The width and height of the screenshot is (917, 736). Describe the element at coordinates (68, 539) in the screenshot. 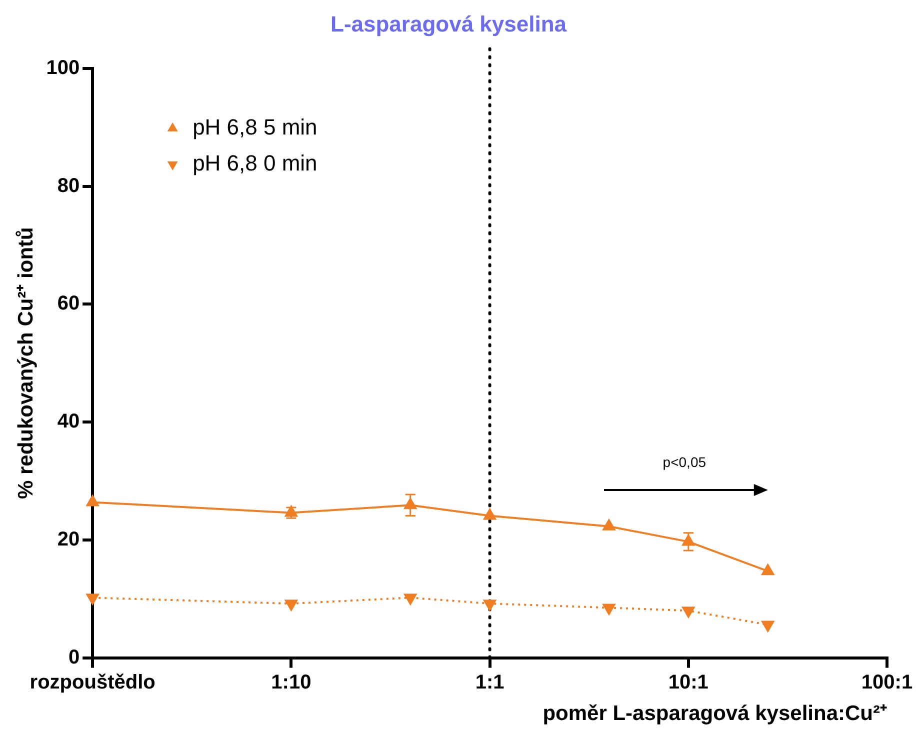

I see `y-tick-label: 20` at that location.